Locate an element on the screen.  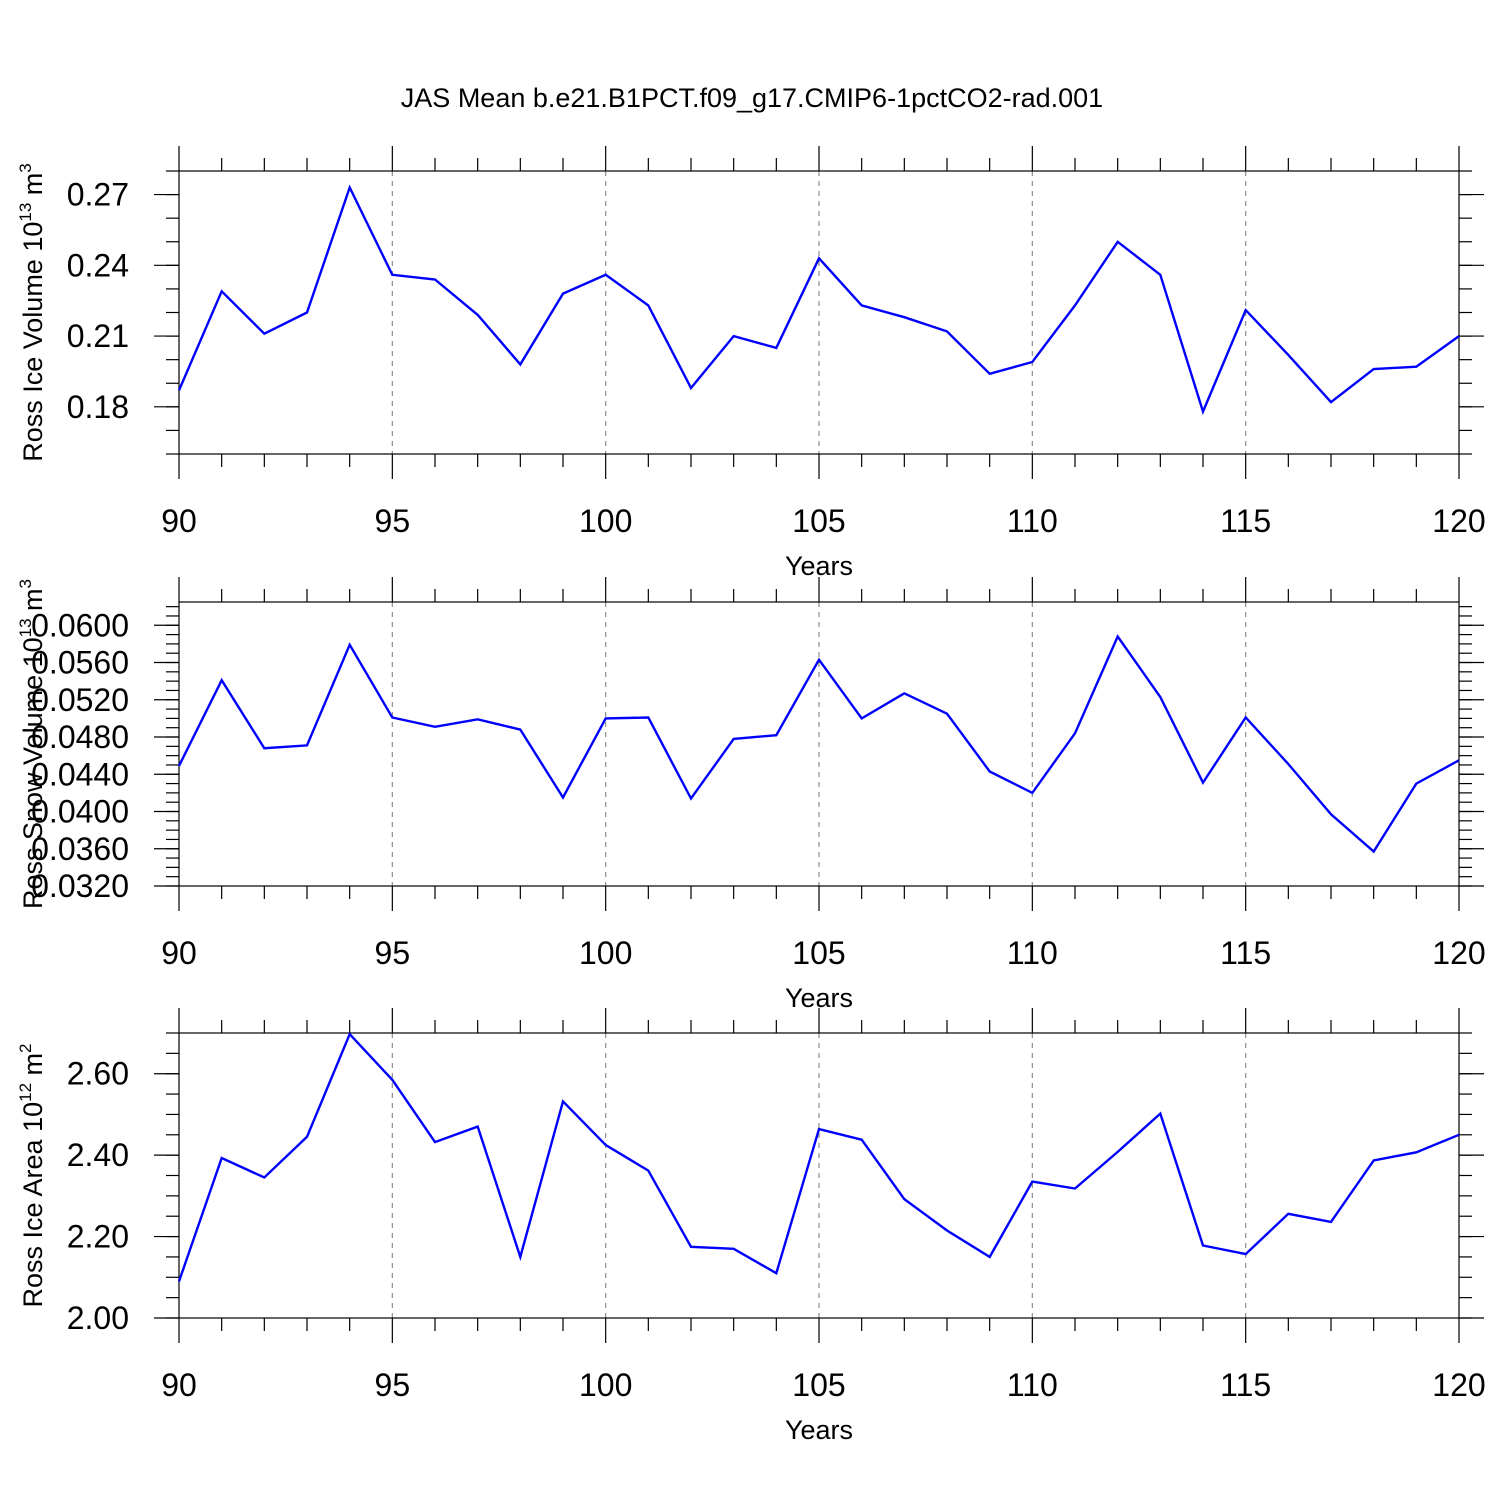
ice-area-x-tick-label: 115 is located at coordinates (1245, 1385).